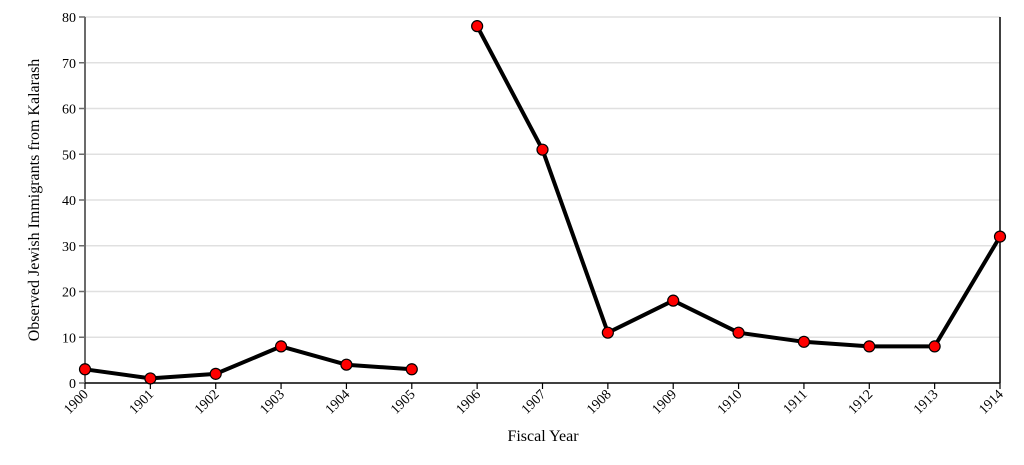 The width and height of the screenshot is (1024, 465). What do you see at coordinates (150, 378) in the screenshot?
I see `data-point-1901` at bounding box center [150, 378].